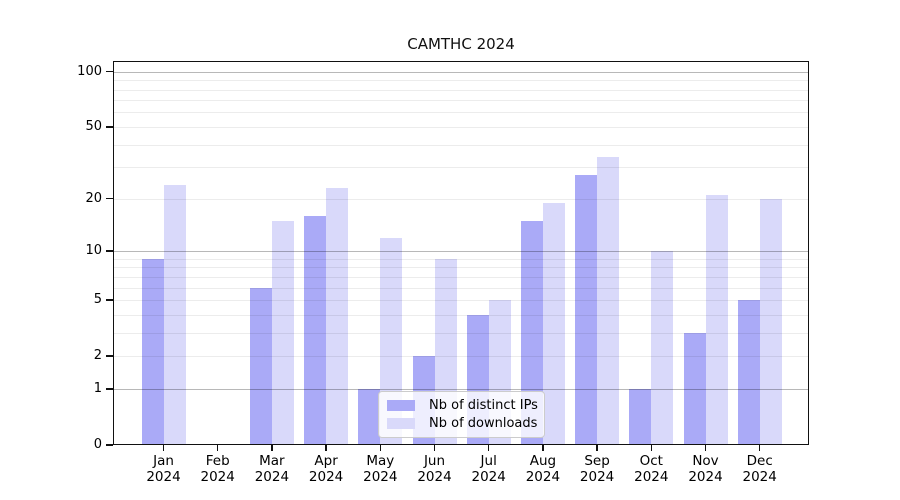 Image resolution: width=900 pixels, height=500 pixels. What do you see at coordinates (488, 469) in the screenshot?
I see `x-tick-label-jul: Jul 2024` at bounding box center [488, 469].